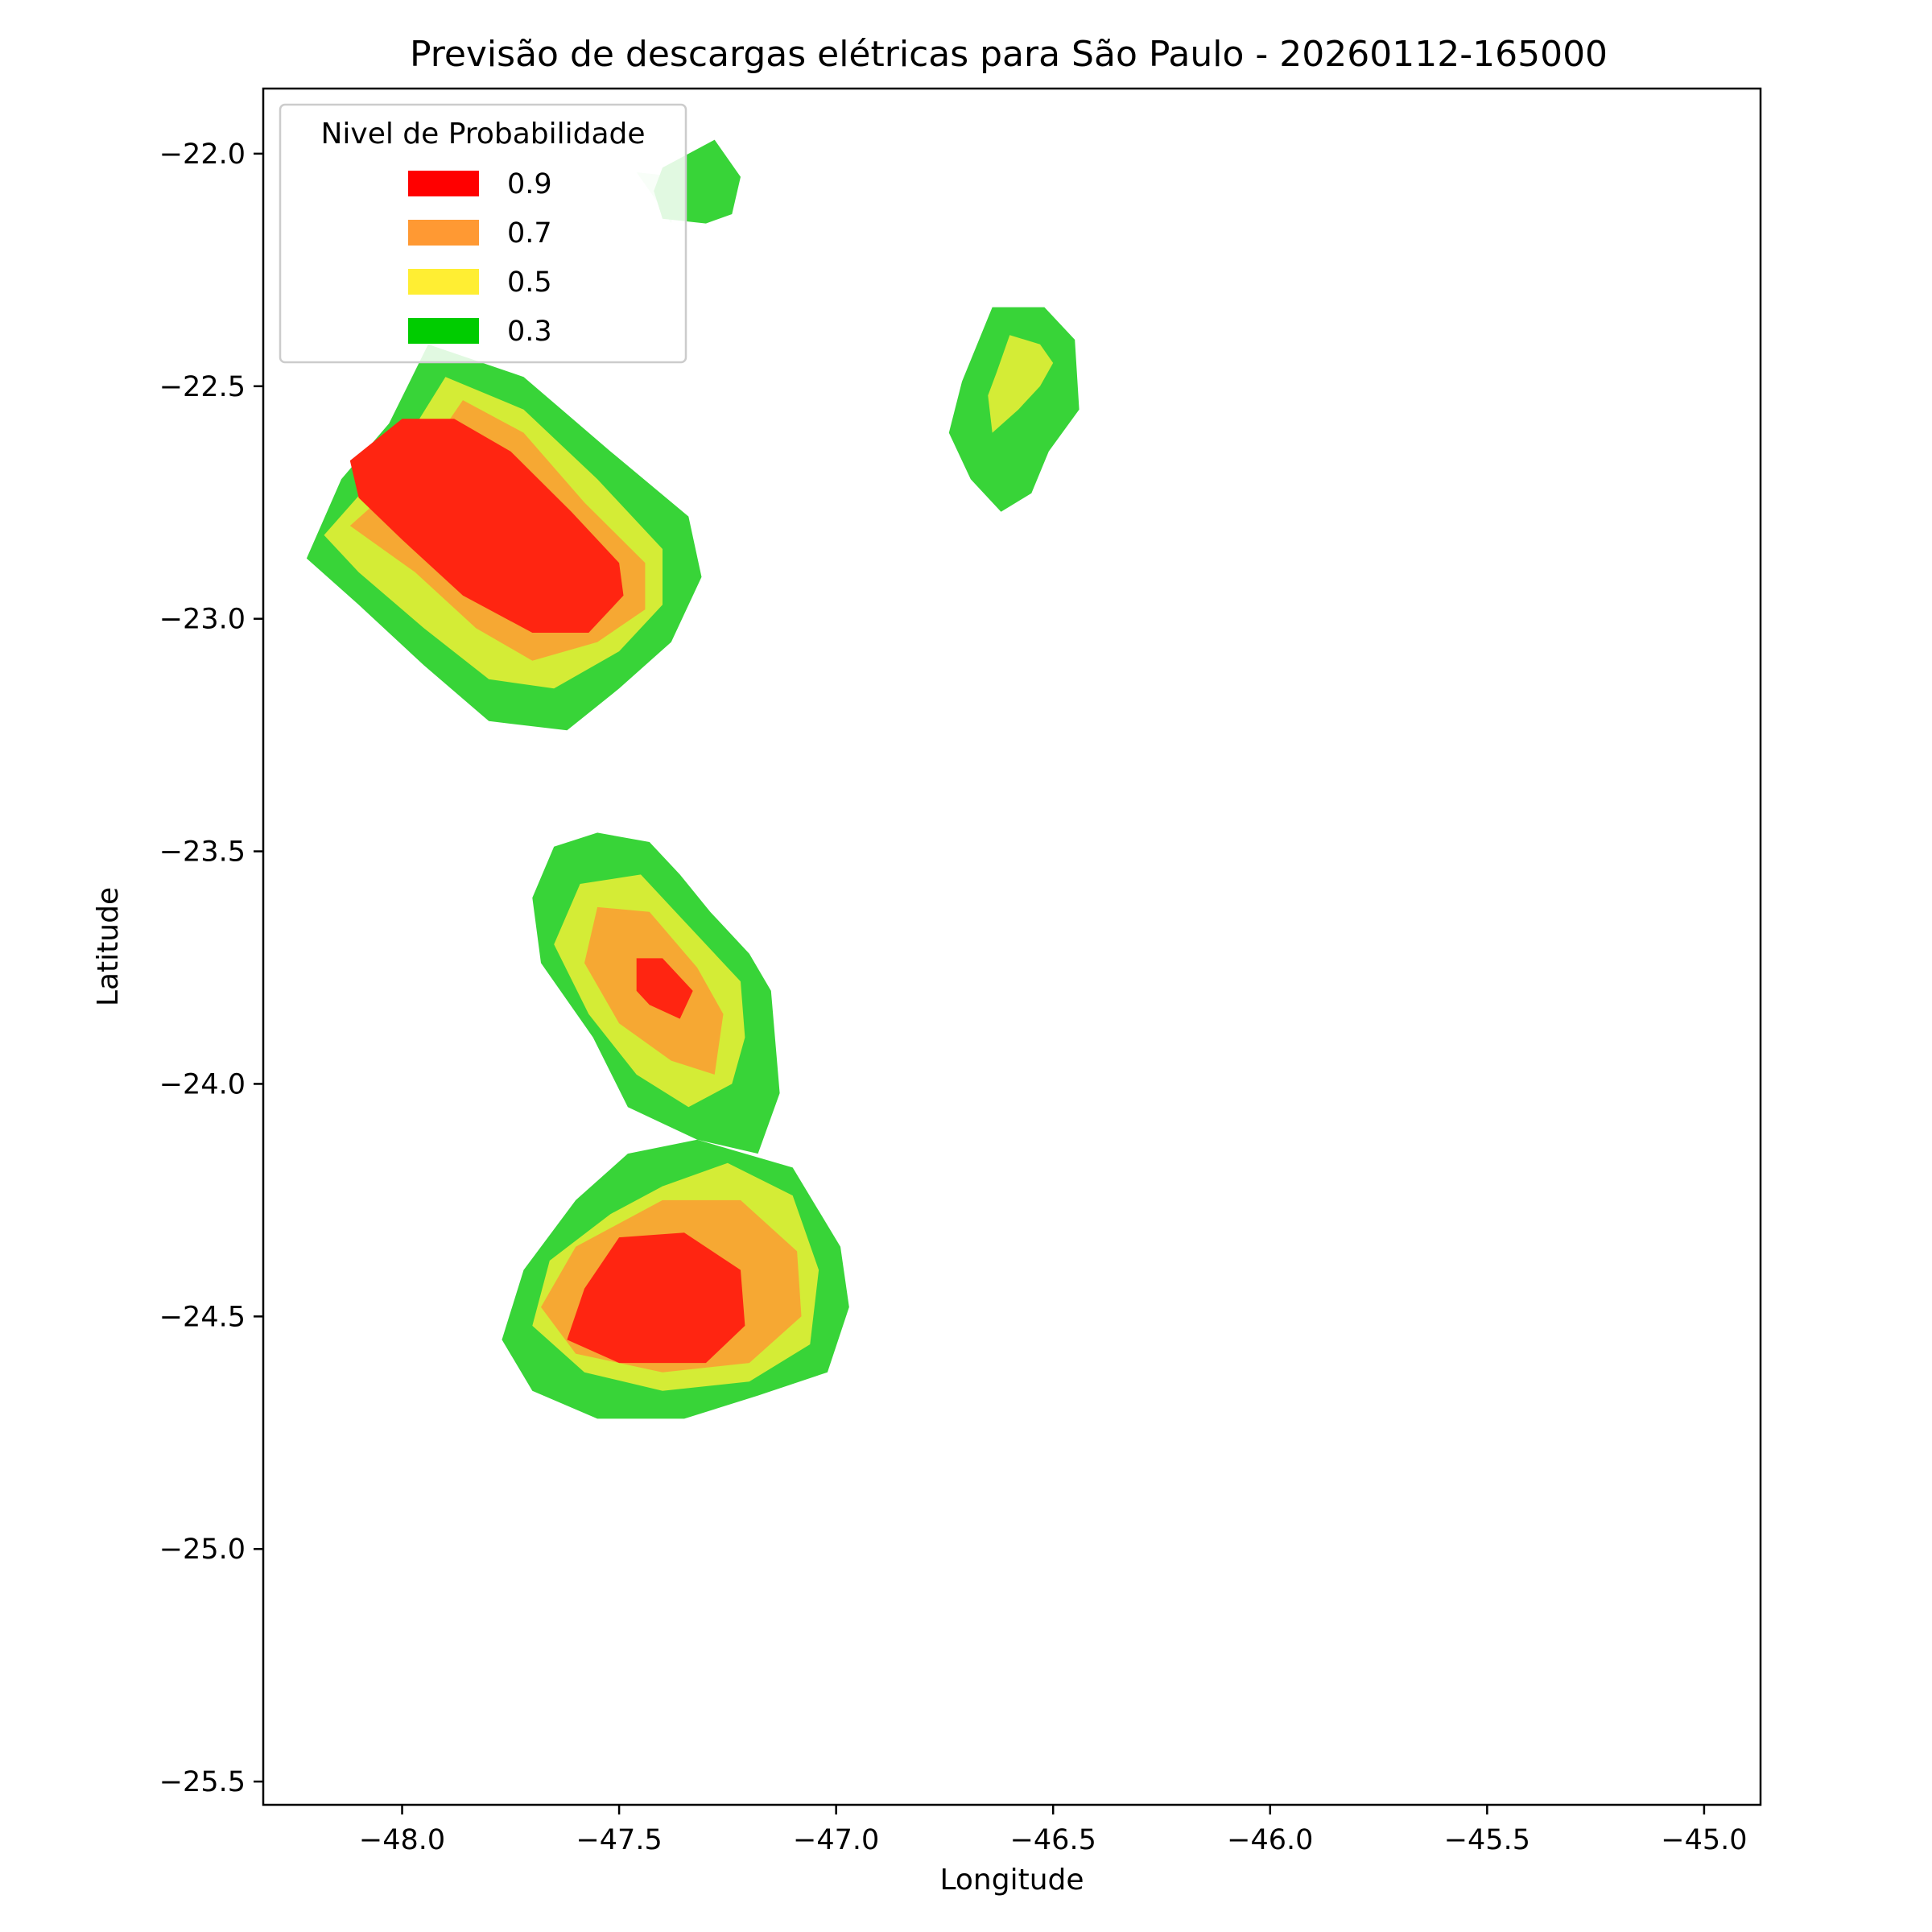 The width and height of the screenshot is (1932, 1932). I want to click on x-tick-label: −47.0, so click(836, 1840).